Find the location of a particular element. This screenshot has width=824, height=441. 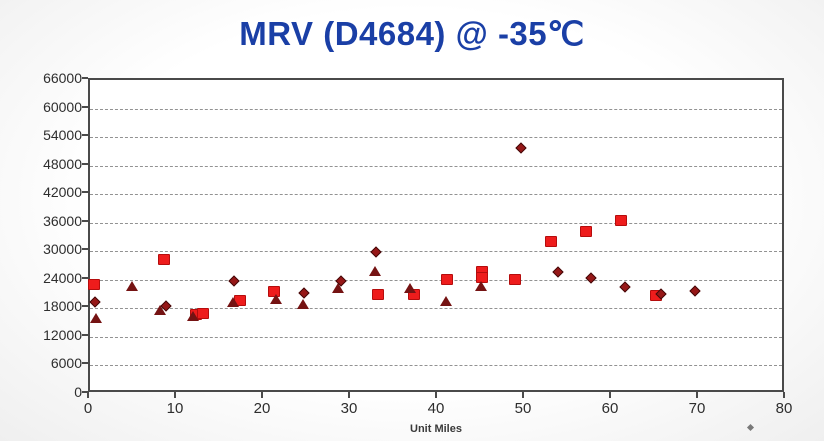

y-tick-label: 30000 is located at coordinates (62, 249).